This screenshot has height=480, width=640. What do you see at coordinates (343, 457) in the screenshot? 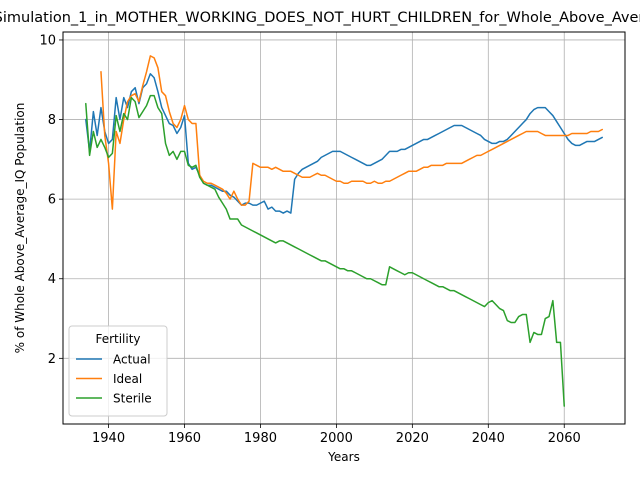
I see `x-axis-label: Years` at bounding box center [343, 457].